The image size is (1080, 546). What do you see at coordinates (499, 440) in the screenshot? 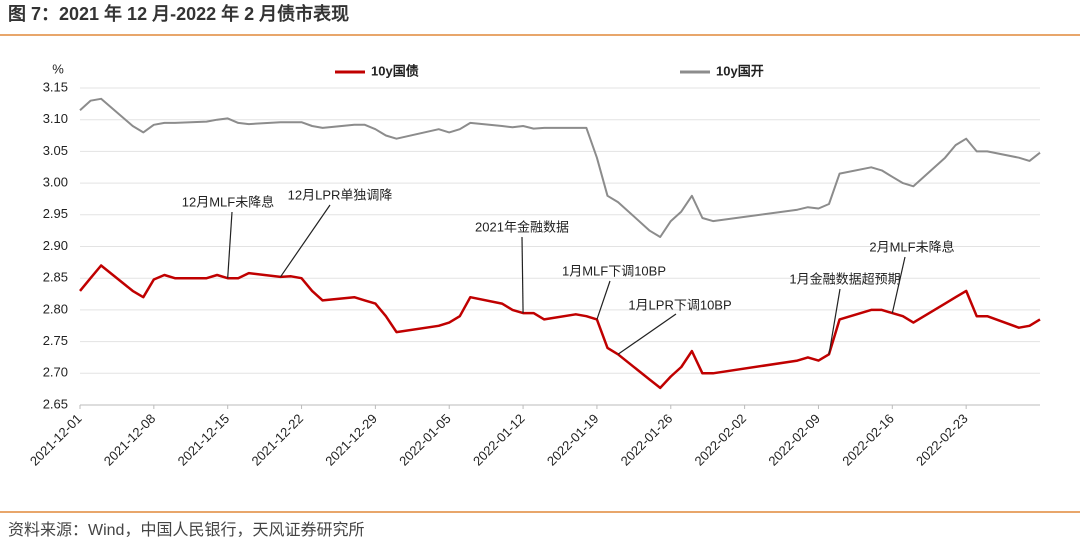
I see `x-tick-label: 2022-01-12` at bounding box center [499, 440].